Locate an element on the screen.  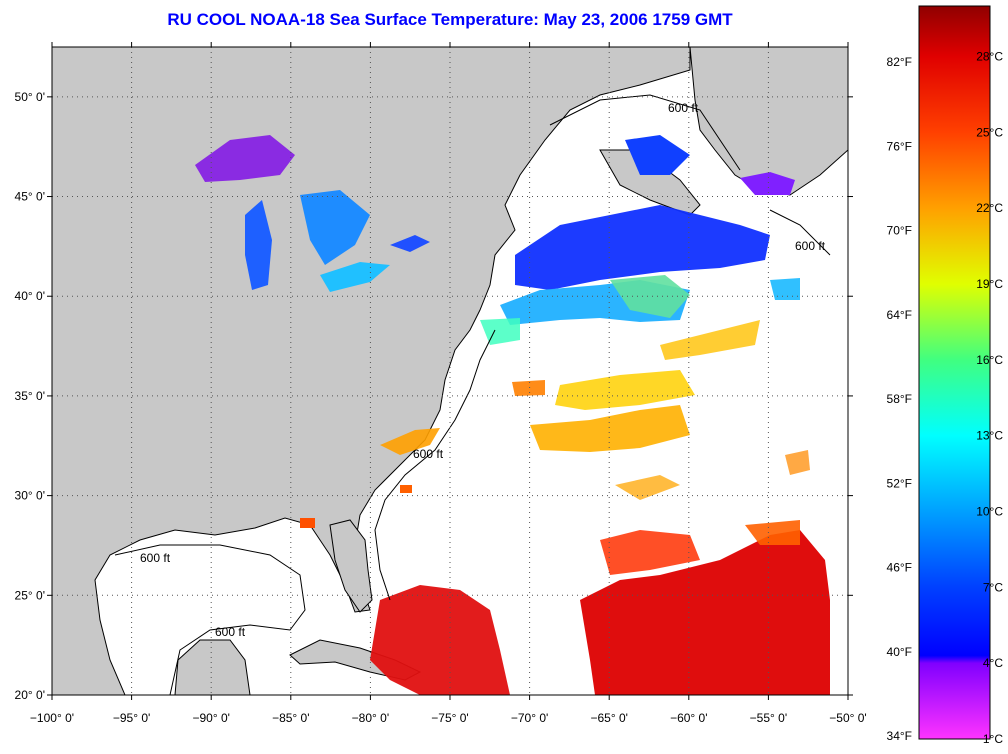
lon-tick-label: −50° 0' is located at coordinates (847, 718).